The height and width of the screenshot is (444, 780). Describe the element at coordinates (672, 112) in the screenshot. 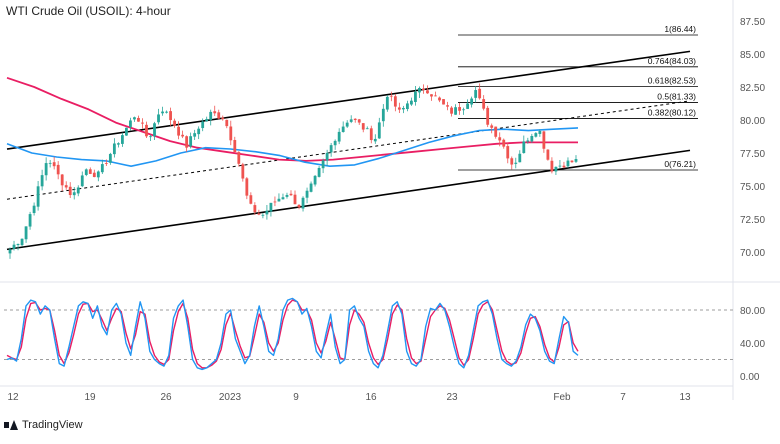

I see `fib-level-label: 0.382(80.12)` at that location.